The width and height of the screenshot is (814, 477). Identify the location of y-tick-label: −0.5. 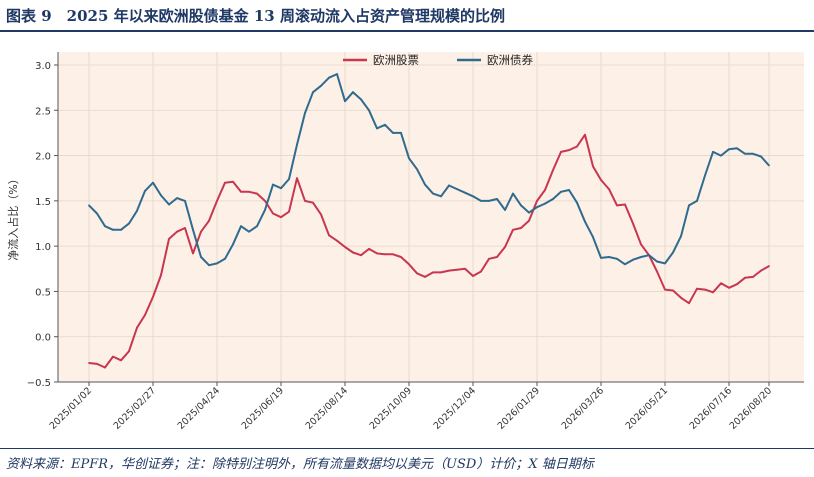
(39, 383).